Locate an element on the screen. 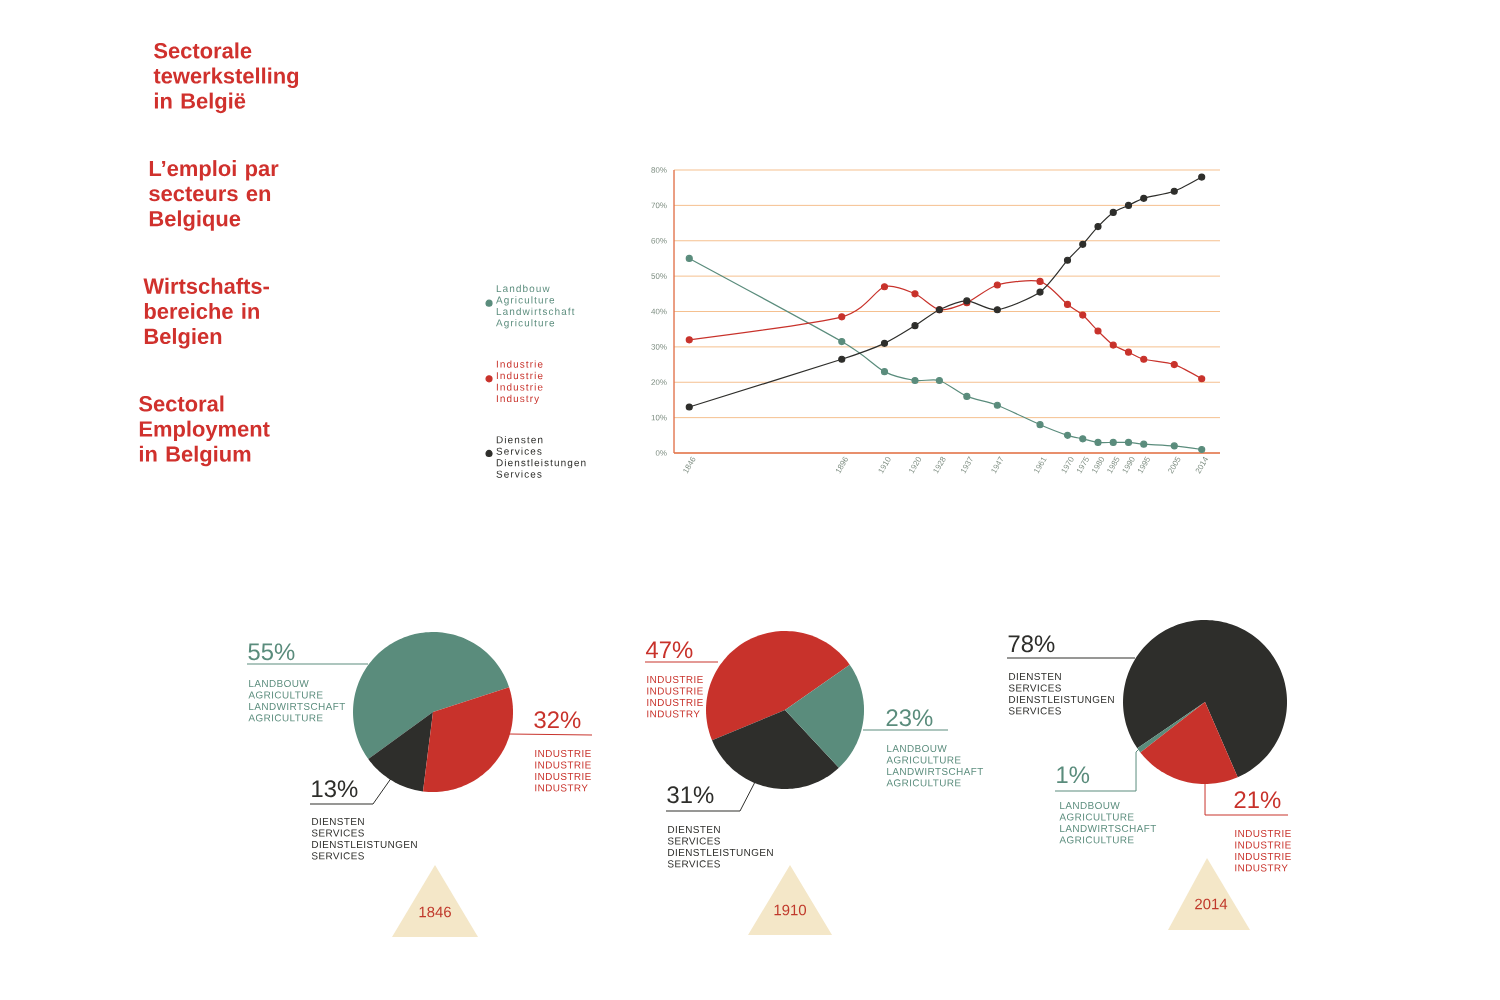 This screenshot has height=1000, width=1500. text: Sectorale tewerkstelling in België is located at coordinates (226, 78).